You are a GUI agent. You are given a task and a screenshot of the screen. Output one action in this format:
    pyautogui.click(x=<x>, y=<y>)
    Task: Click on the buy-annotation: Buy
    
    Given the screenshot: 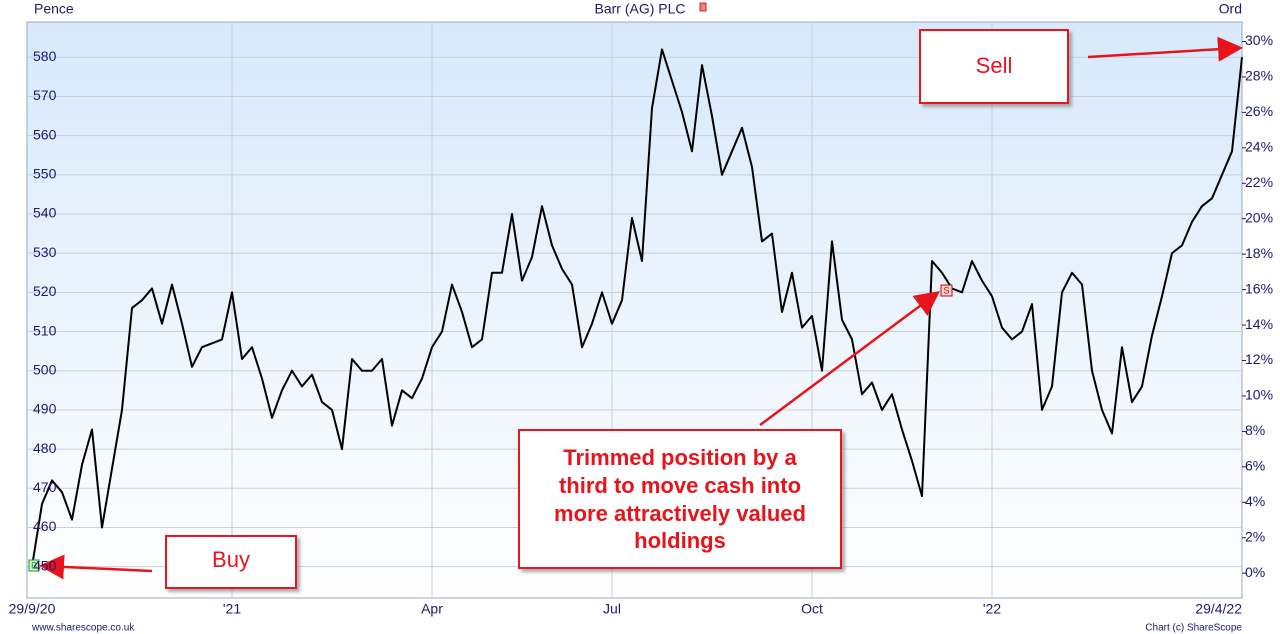 What is the action you would take?
    pyautogui.click(x=231, y=559)
    